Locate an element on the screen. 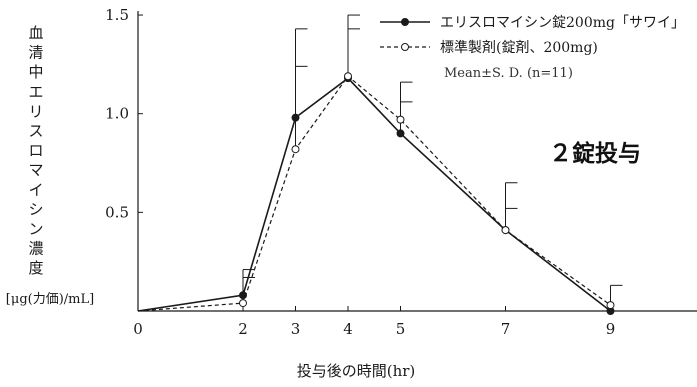 The image size is (697, 387). y-axis-label-char: マ is located at coordinates (35, 170).